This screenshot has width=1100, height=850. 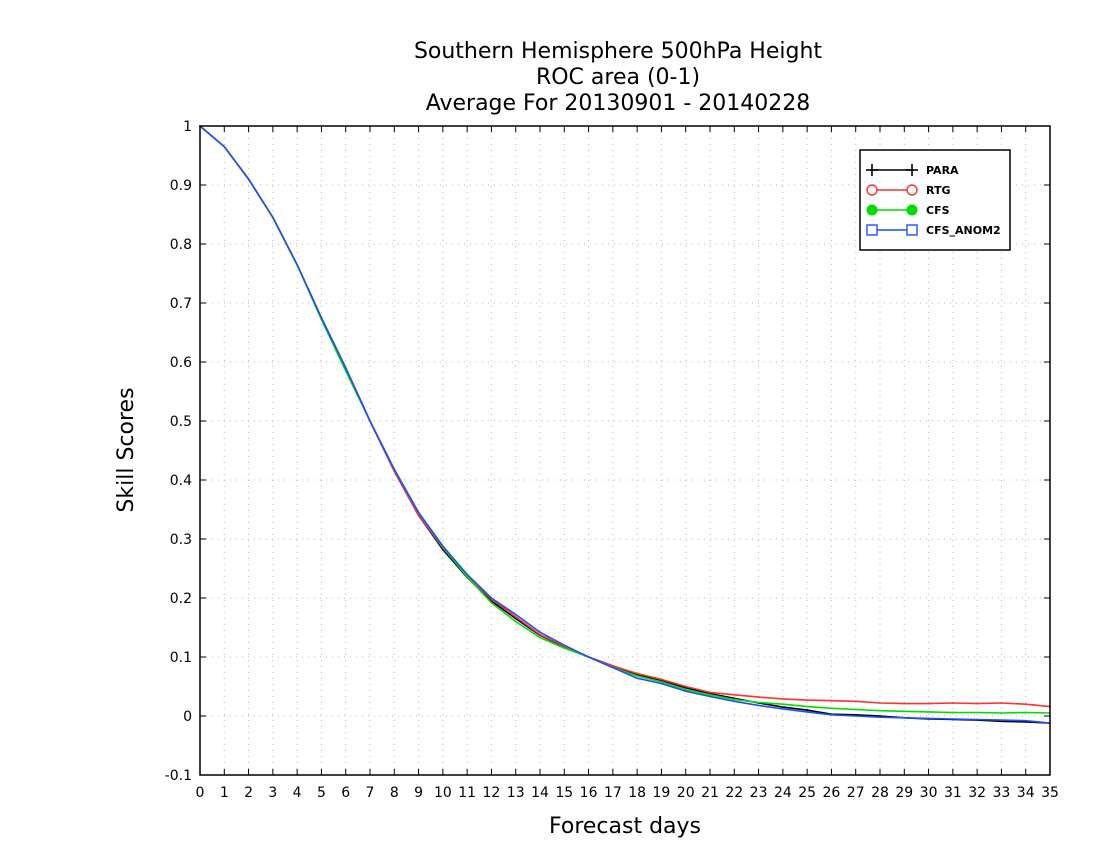 What do you see at coordinates (181, 658) in the screenshot?
I see `y-tick-label: 0.1` at bounding box center [181, 658].